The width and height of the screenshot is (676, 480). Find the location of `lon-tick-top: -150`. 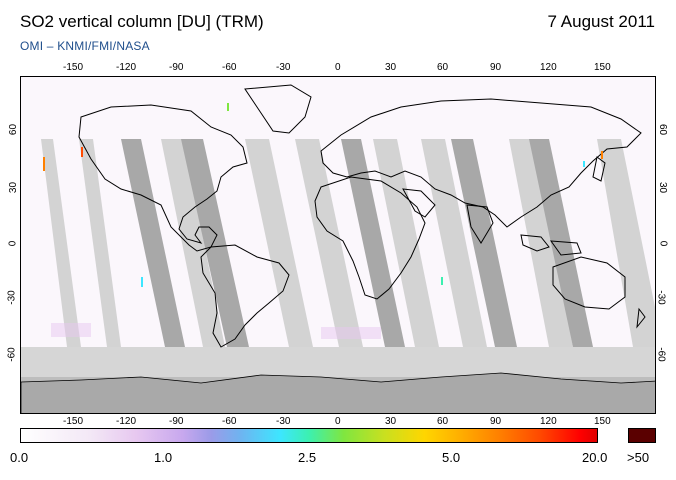

lon-tick-top: -150 is located at coordinates (73, 67).